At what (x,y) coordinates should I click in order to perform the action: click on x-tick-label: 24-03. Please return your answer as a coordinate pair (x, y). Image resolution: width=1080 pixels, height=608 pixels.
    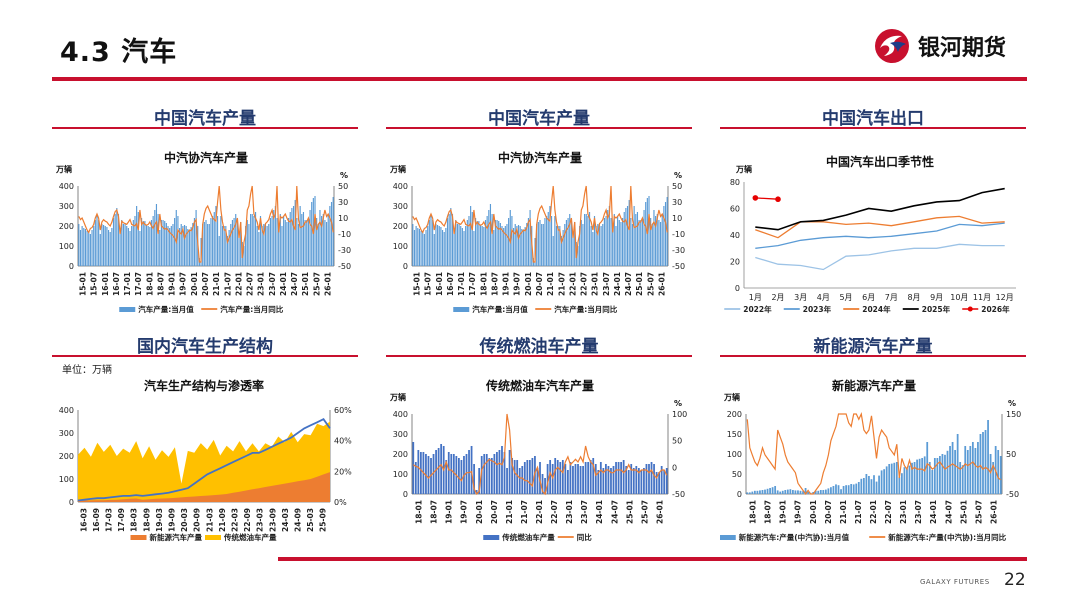
    Looking at the image, I should click on (285, 520).